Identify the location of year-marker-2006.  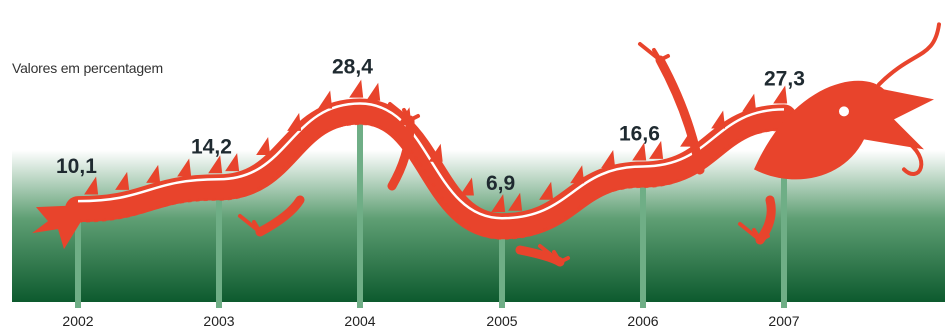
(643, 237).